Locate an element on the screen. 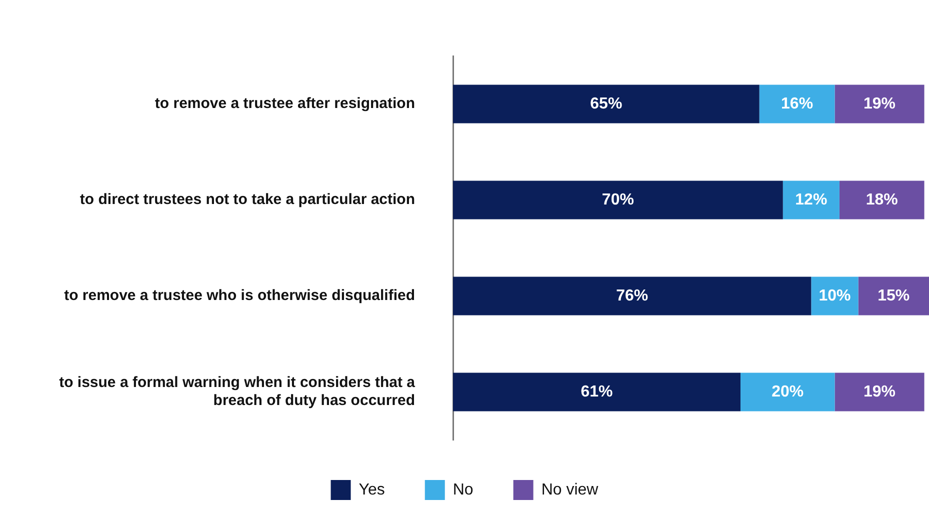 This screenshot has width=929, height=510. data-label: 18% is located at coordinates (882, 199).